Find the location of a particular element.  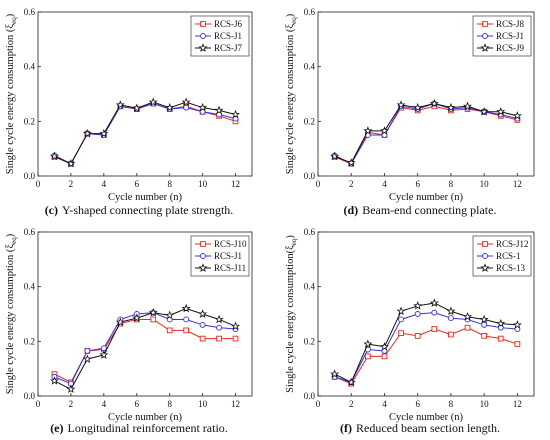

panel-caption: (c) Y-shaped connecting plate strength. is located at coordinates (139, 210).